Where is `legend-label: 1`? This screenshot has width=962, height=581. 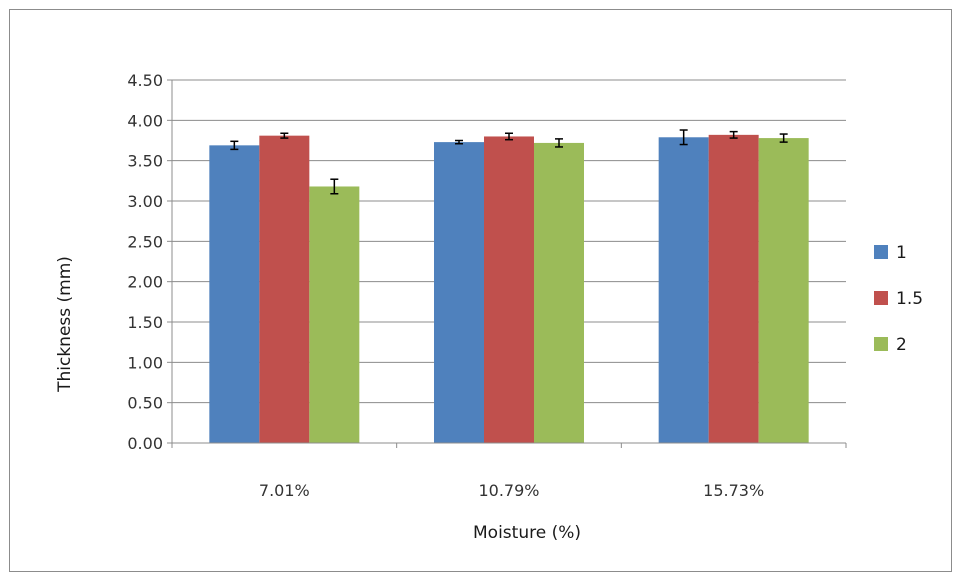 legend-label: 1 is located at coordinates (901, 253).